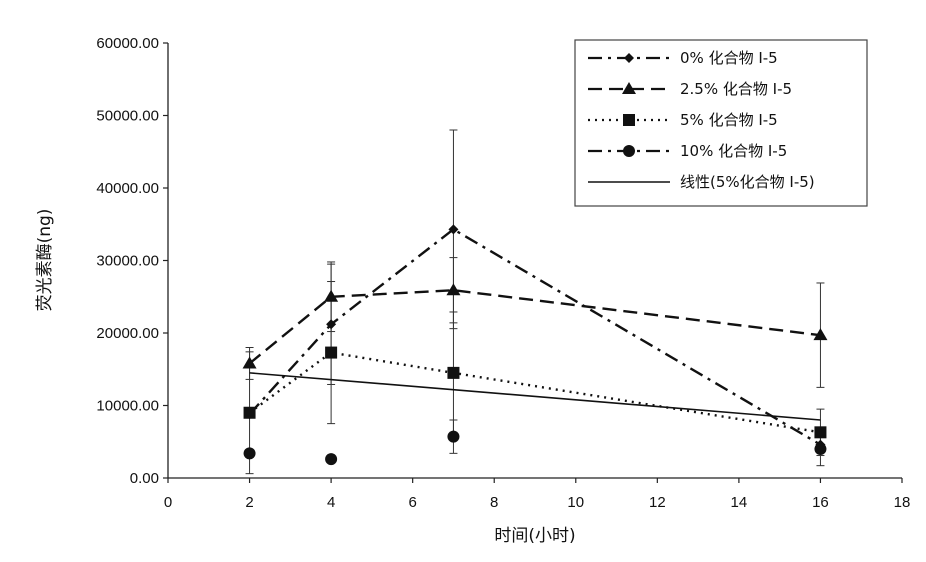 The width and height of the screenshot is (926, 562). What do you see at coordinates (657, 502) in the screenshot?
I see `x-tick-label: 12` at bounding box center [657, 502].